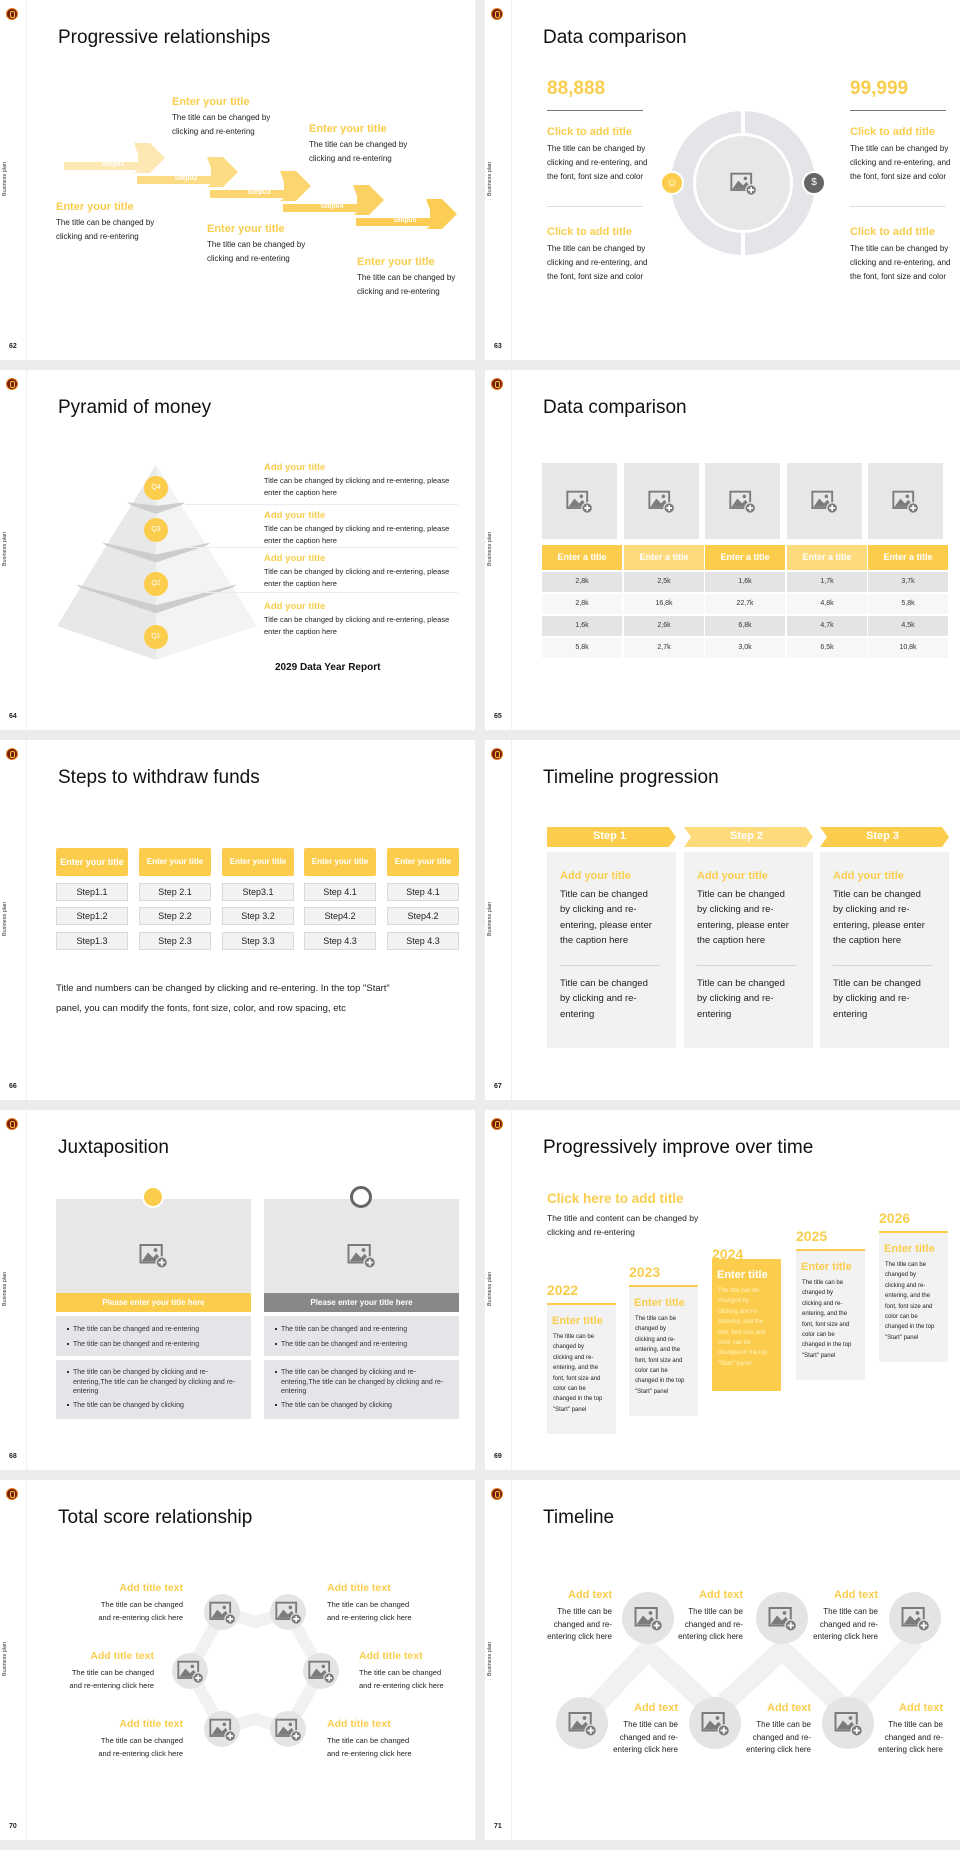 The image size is (960, 1850). I want to click on table-cell: 2,5k, so click(664, 582).